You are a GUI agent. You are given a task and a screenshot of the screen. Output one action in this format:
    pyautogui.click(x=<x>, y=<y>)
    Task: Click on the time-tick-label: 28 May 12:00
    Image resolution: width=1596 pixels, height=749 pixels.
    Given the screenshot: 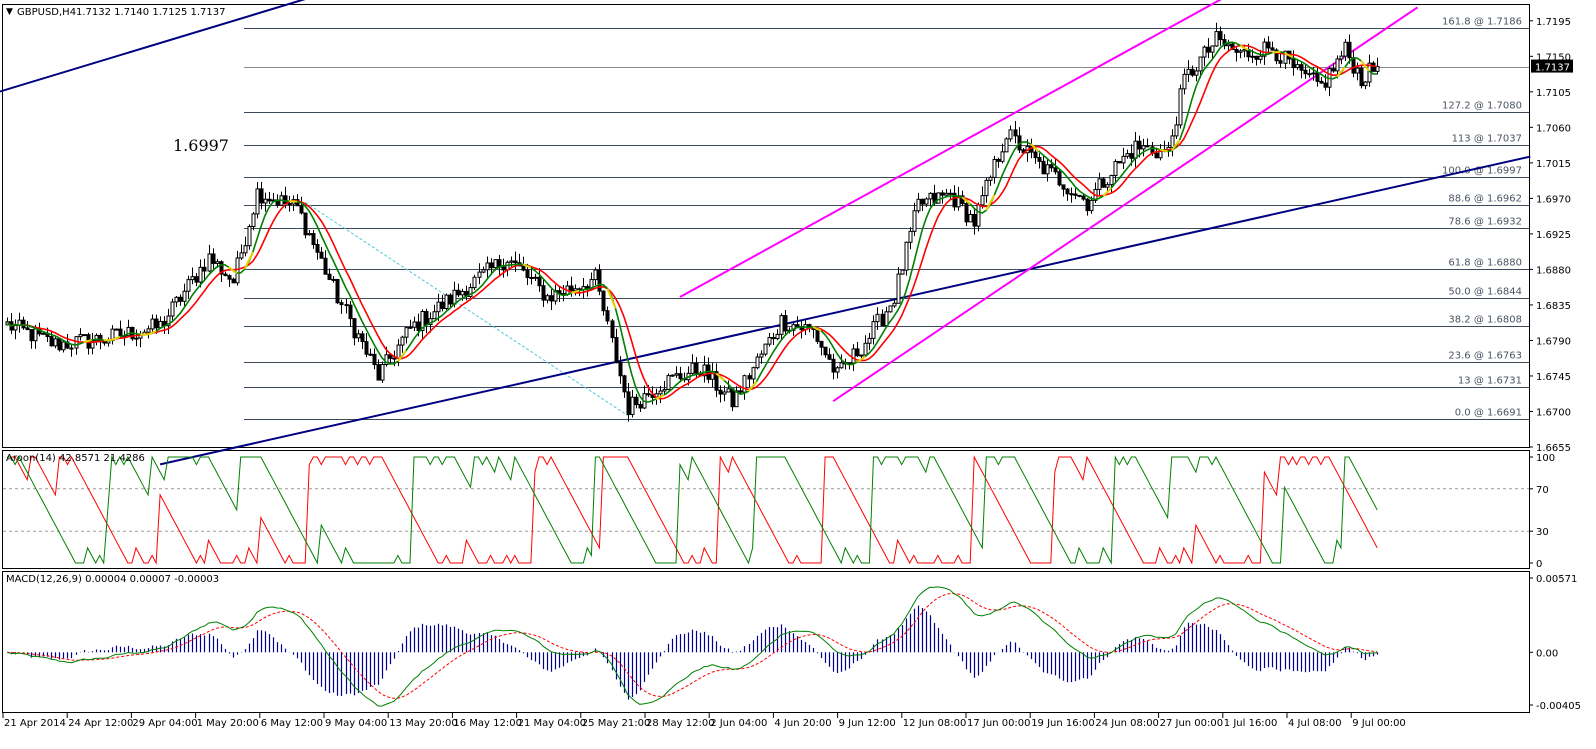 What is the action you would take?
    pyautogui.click(x=680, y=723)
    